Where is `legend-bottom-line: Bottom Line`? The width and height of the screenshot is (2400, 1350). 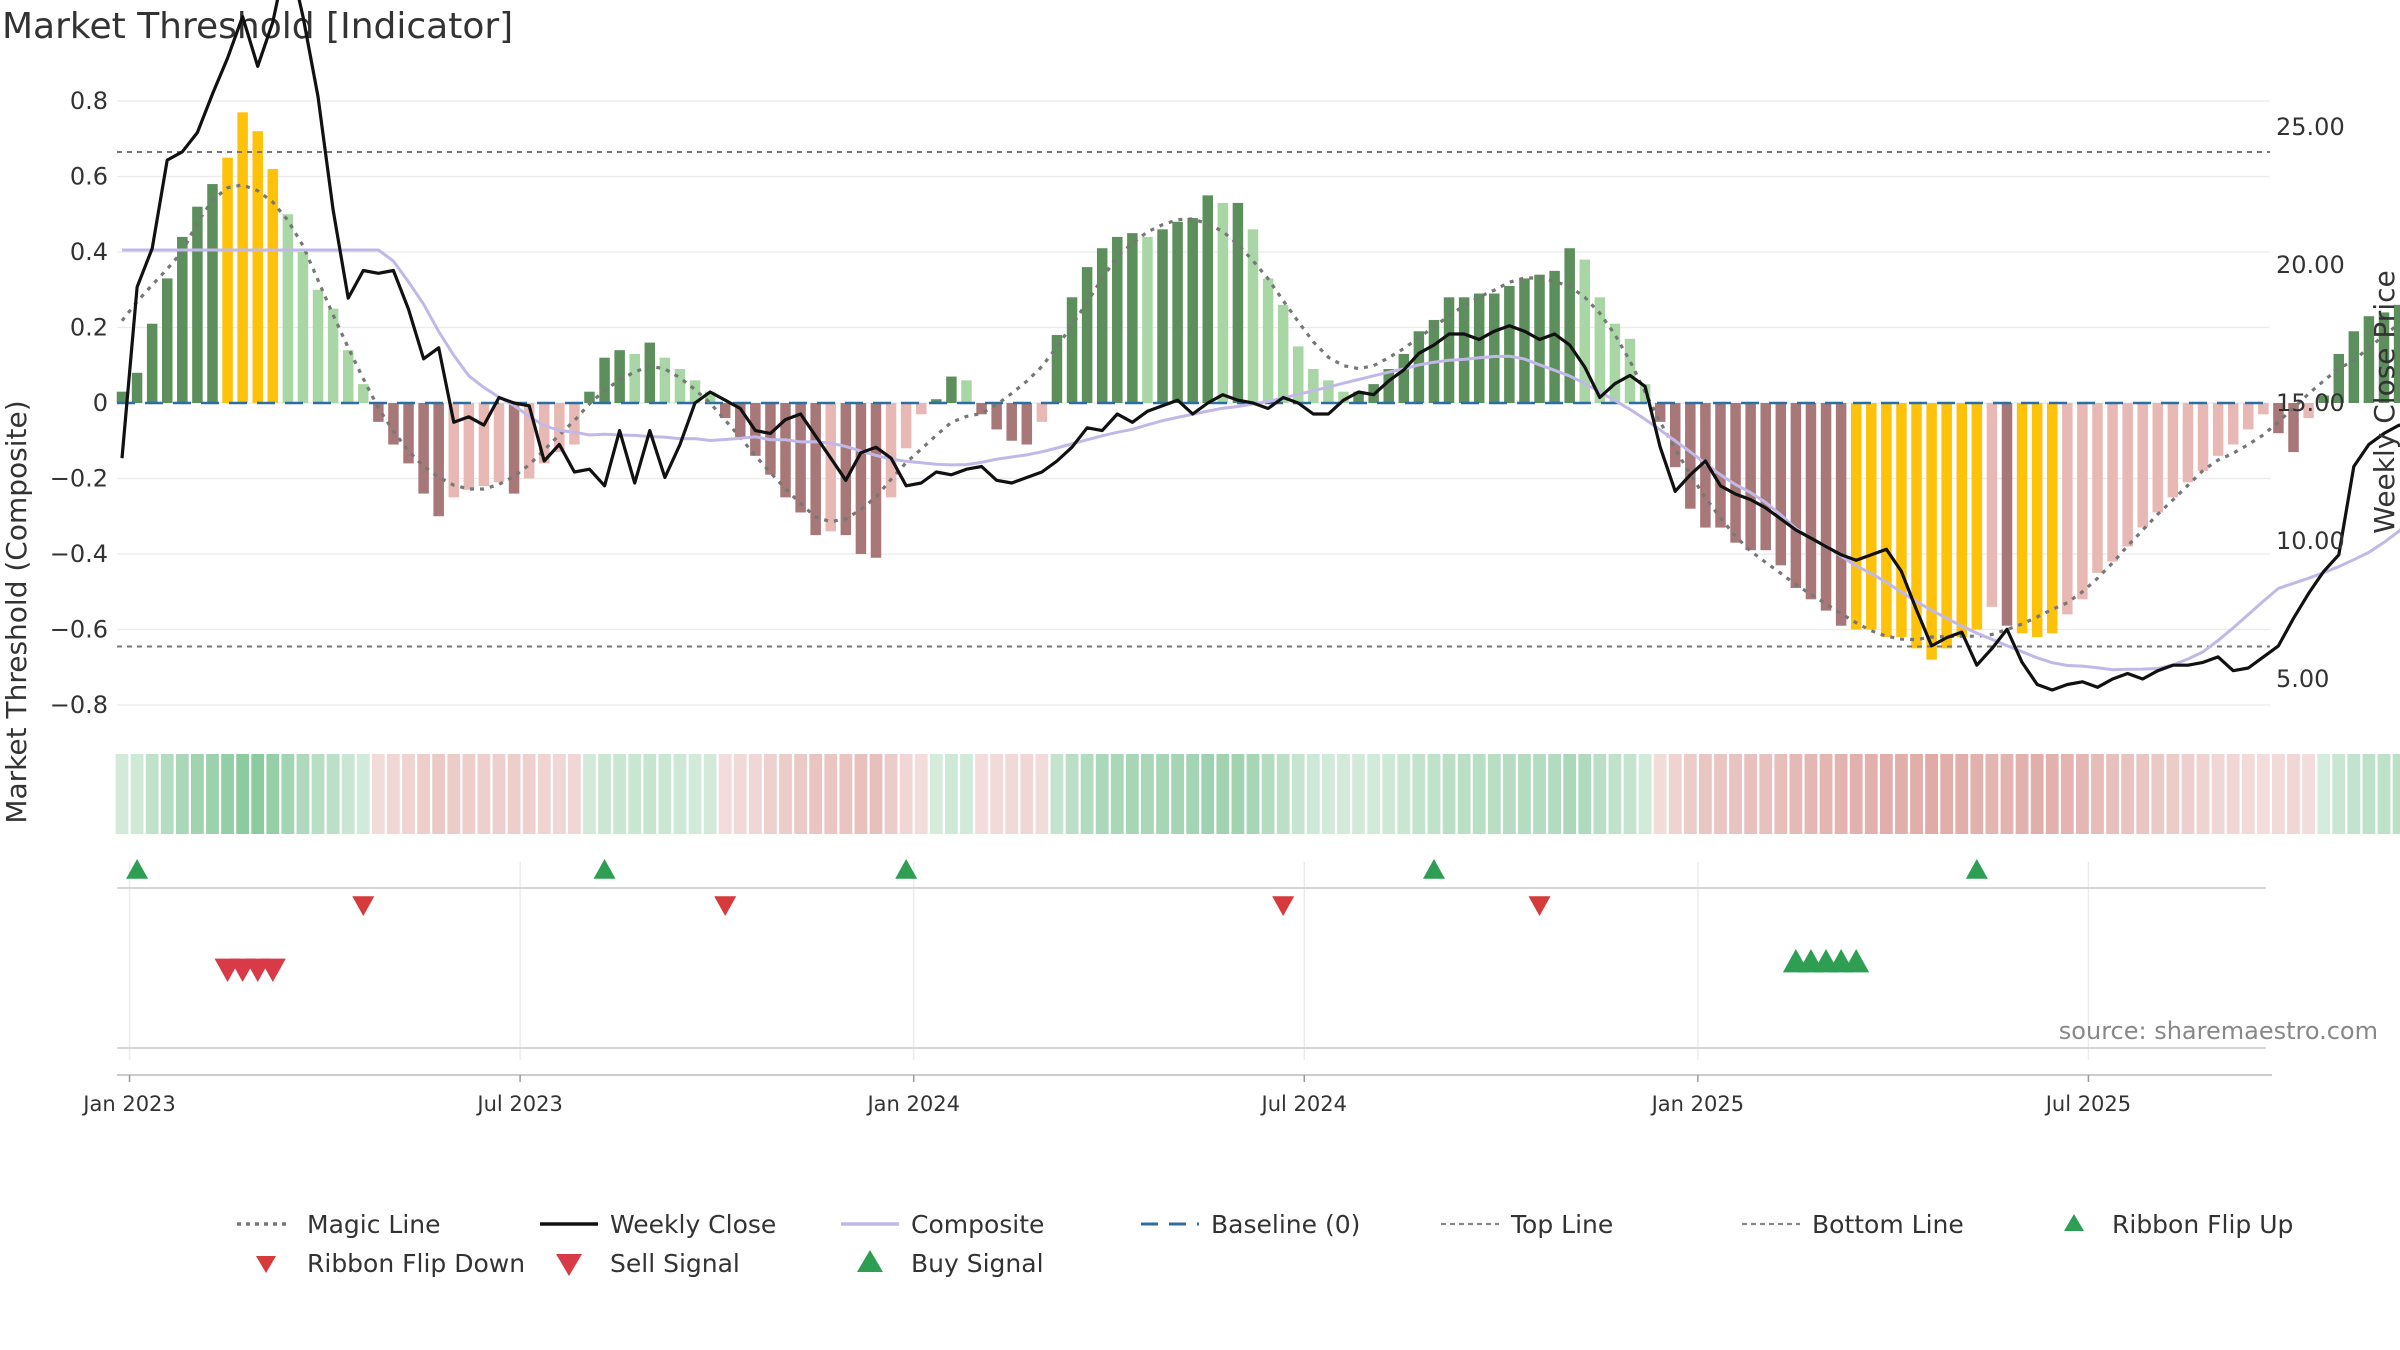
legend-bottom-line: Bottom Line is located at coordinates (1853, 1224).